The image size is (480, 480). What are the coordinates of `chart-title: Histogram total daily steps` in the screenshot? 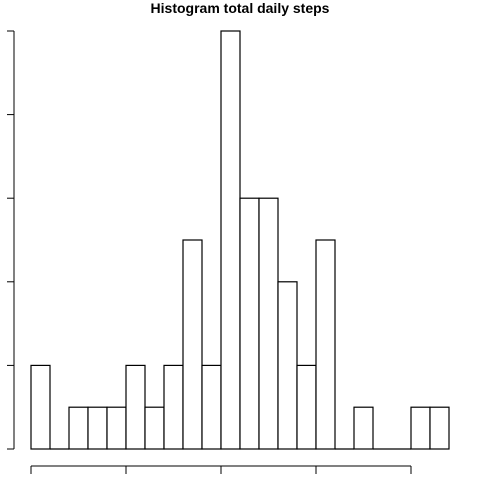 It's located at (240, 8).